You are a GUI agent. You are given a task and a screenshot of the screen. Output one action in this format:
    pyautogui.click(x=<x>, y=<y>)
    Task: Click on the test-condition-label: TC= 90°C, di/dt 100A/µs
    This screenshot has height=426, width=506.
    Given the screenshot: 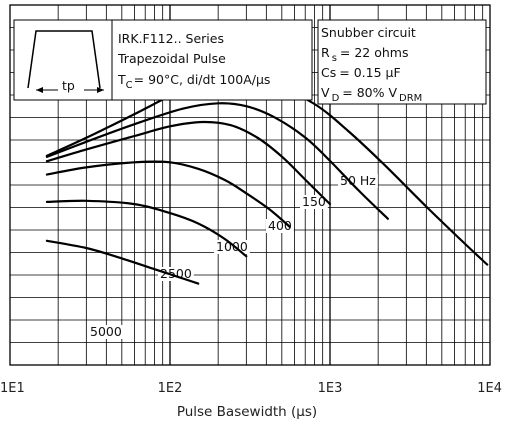 What is the action you would take?
    pyautogui.click(x=193, y=81)
    